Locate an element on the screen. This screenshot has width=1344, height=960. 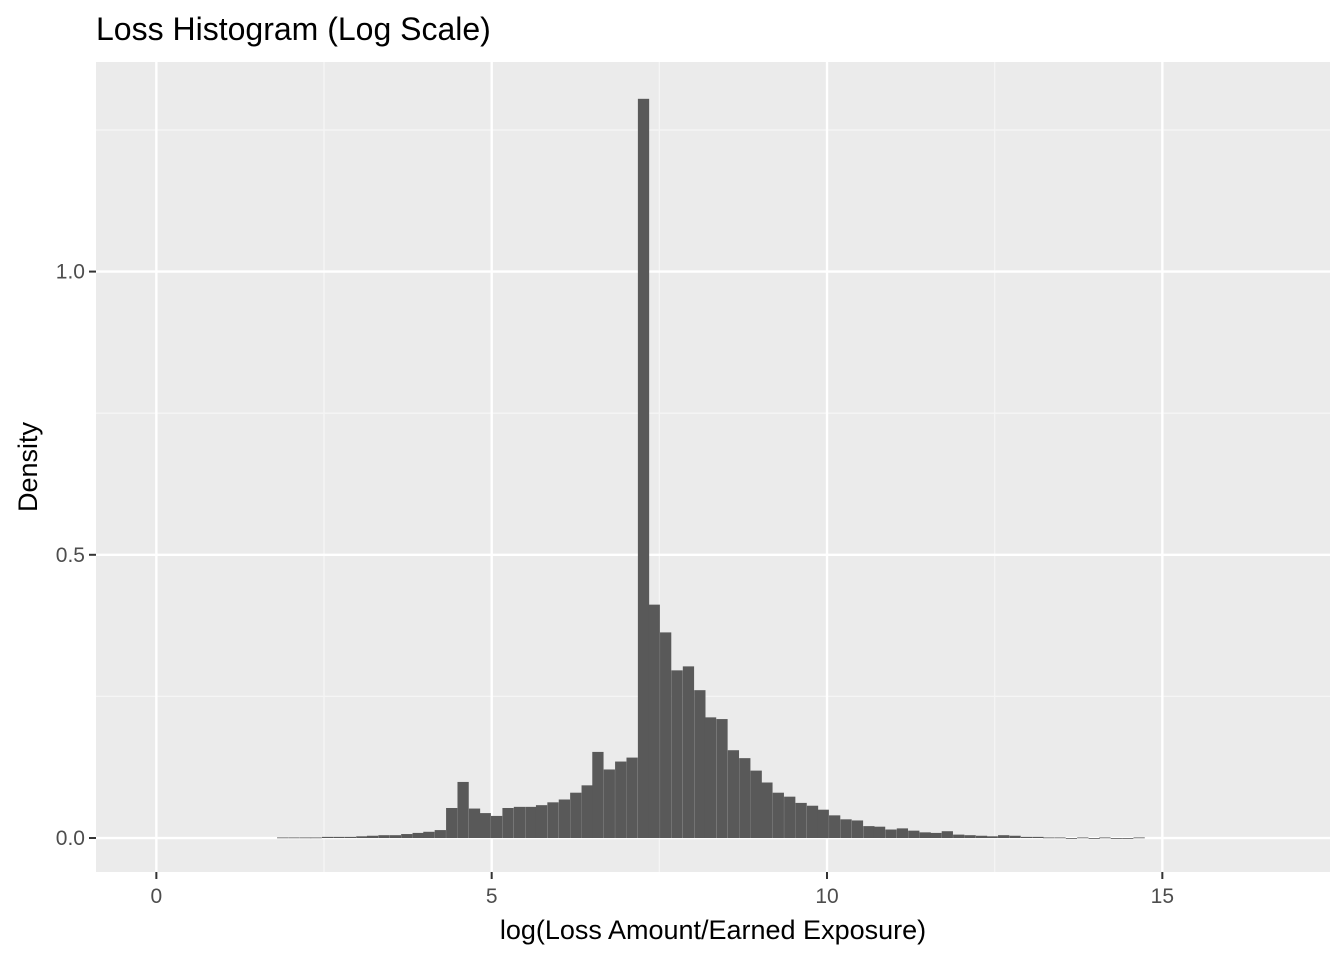
x-tick-label: 5 is located at coordinates (492, 896).